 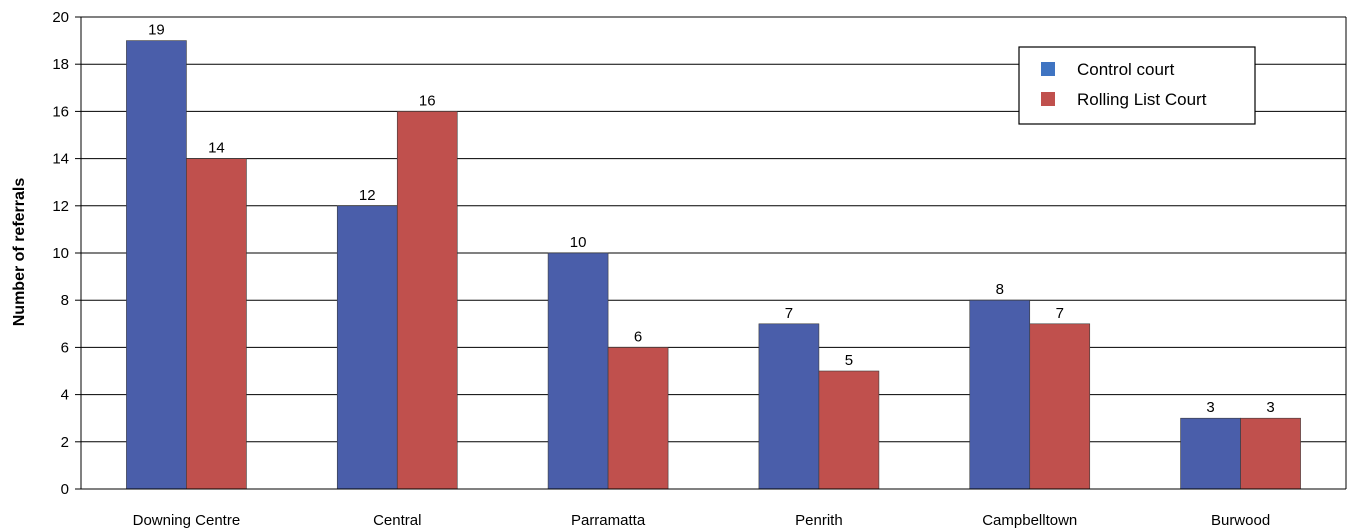 I want to click on category-label: Campbelltown, so click(x=1029, y=520).